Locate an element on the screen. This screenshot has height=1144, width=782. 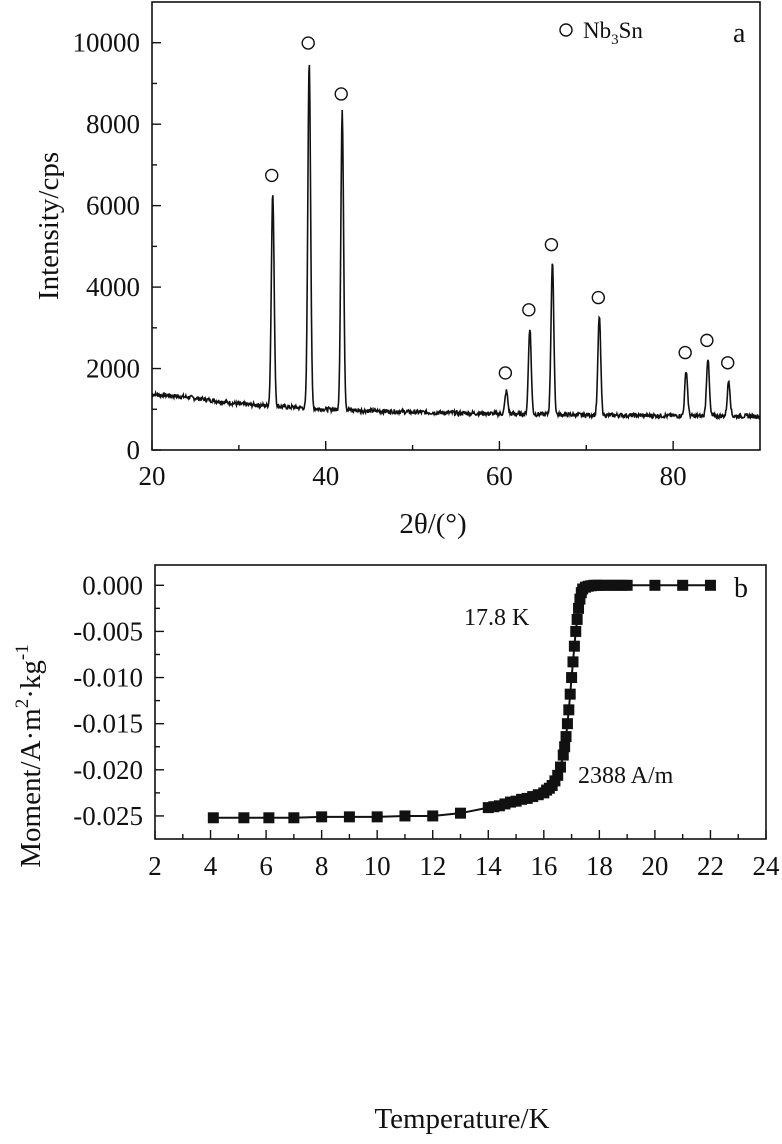
moment-y-tick-label: -0.015 is located at coordinates (108, 724).